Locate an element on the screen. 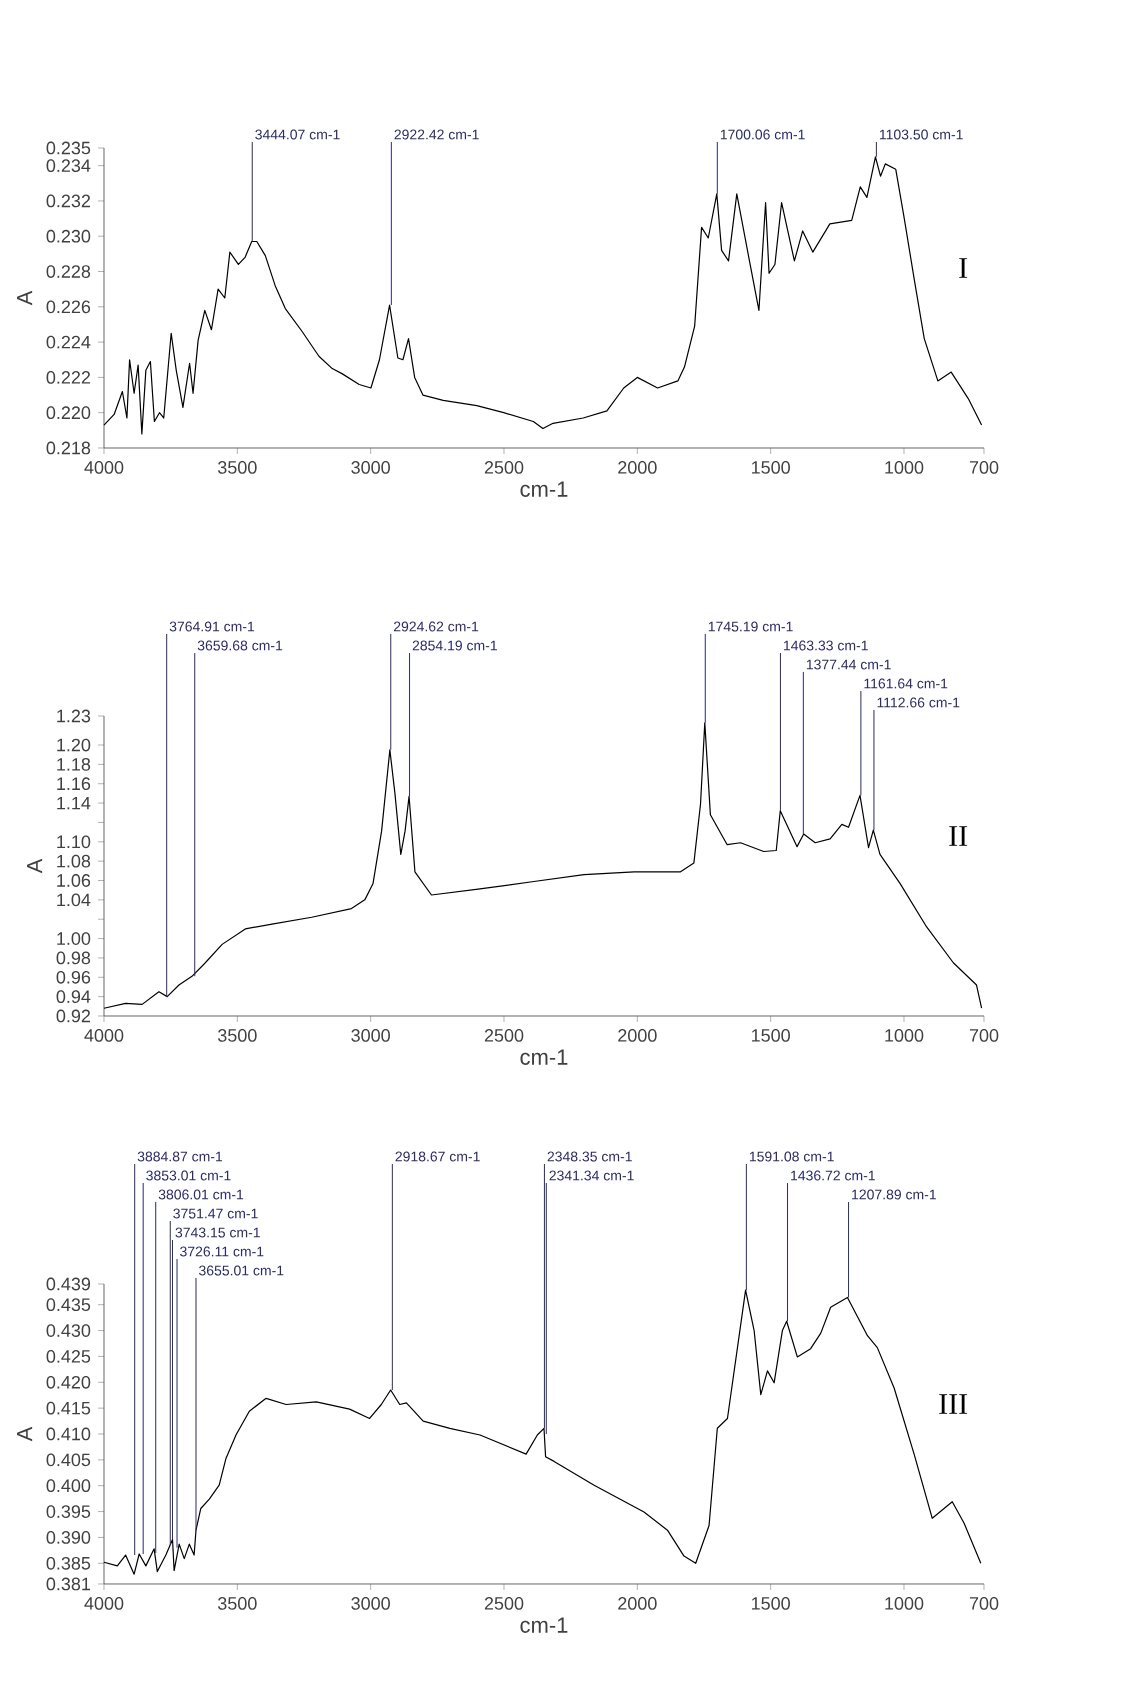 This screenshot has height=1704, width=1121. y-tick-label: 0.224 is located at coordinates (68, 342).